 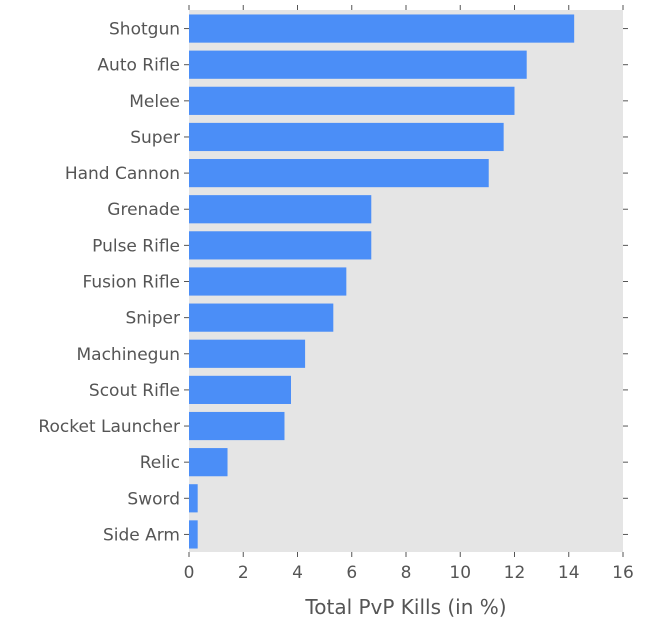 What do you see at coordinates (155, 138) in the screenshot?
I see `category-label: Super` at bounding box center [155, 138].